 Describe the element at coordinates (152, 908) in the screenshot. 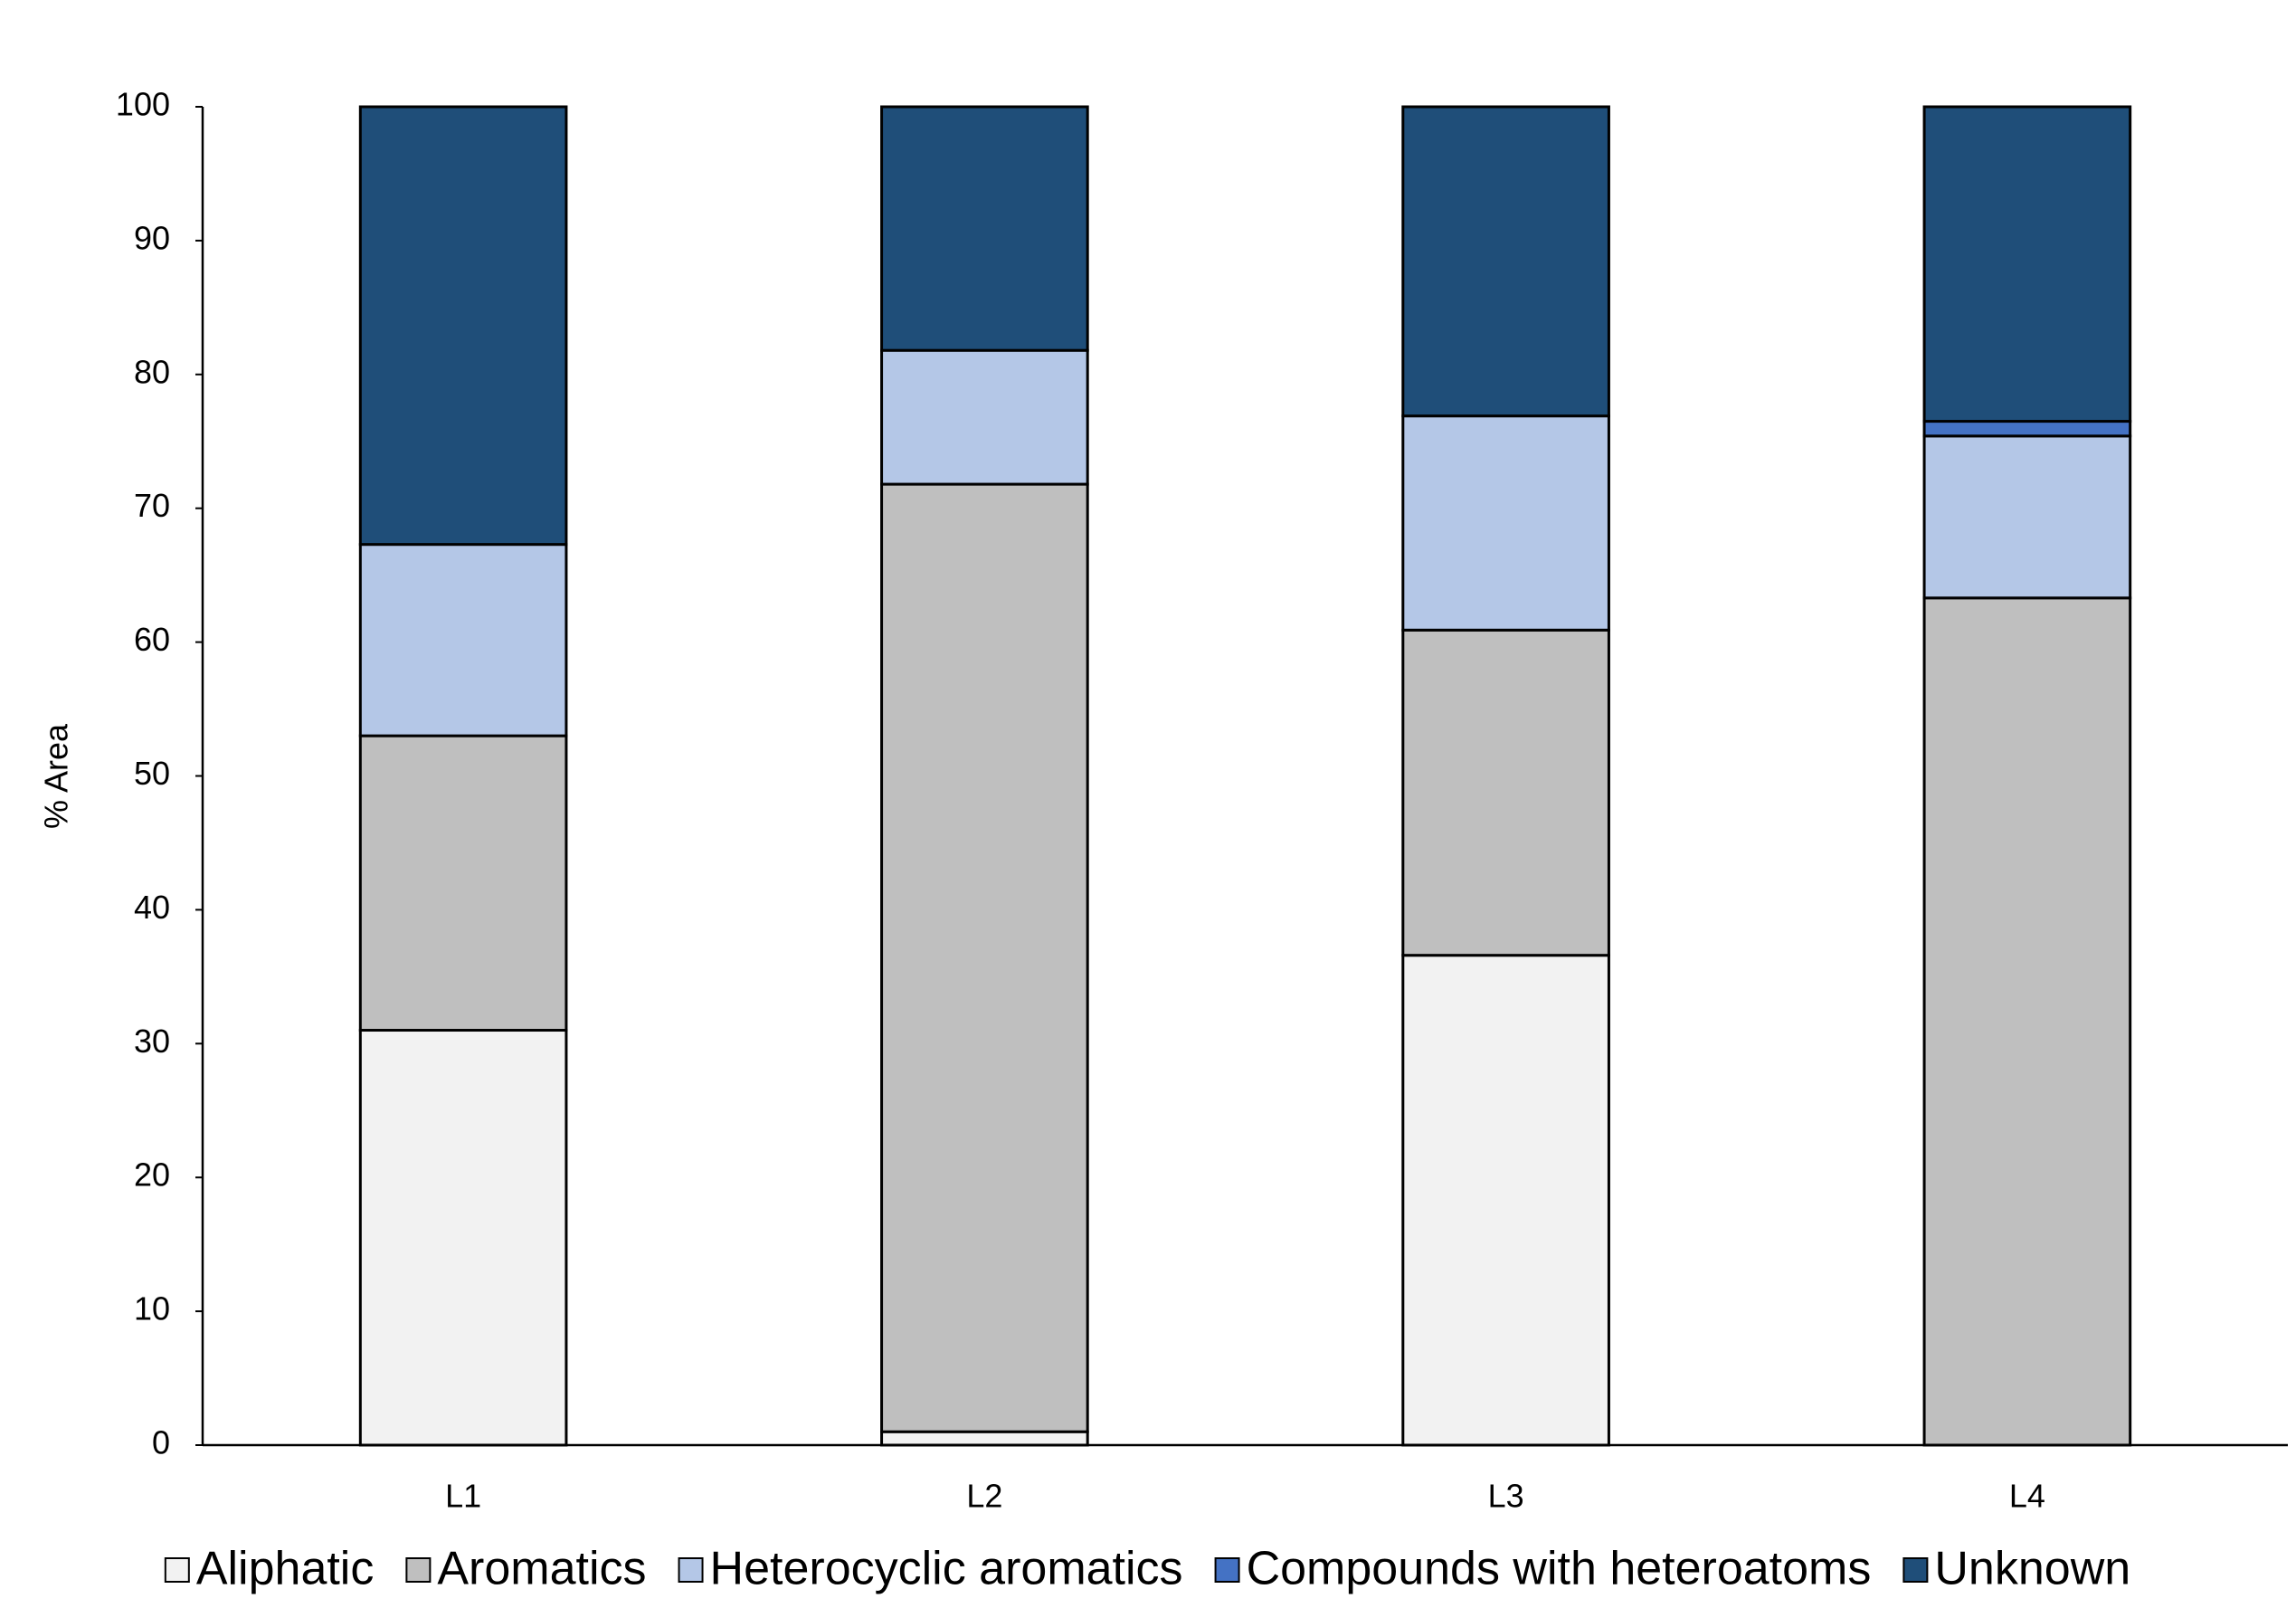

I see `y-tick-label: 40` at that location.